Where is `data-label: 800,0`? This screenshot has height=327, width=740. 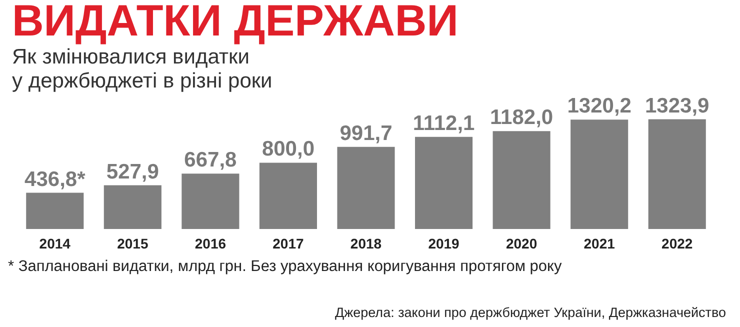
data-label: 800,0 is located at coordinates (288, 149).